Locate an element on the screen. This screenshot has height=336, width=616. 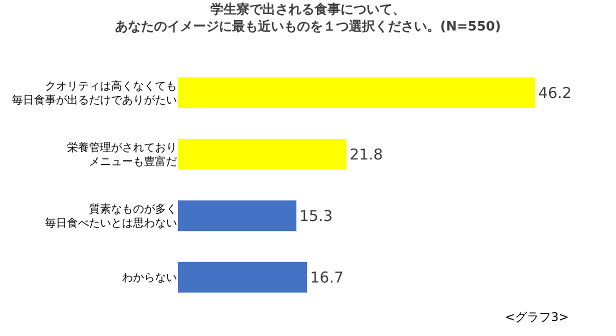
data-label: 21.8 is located at coordinates (366, 154).